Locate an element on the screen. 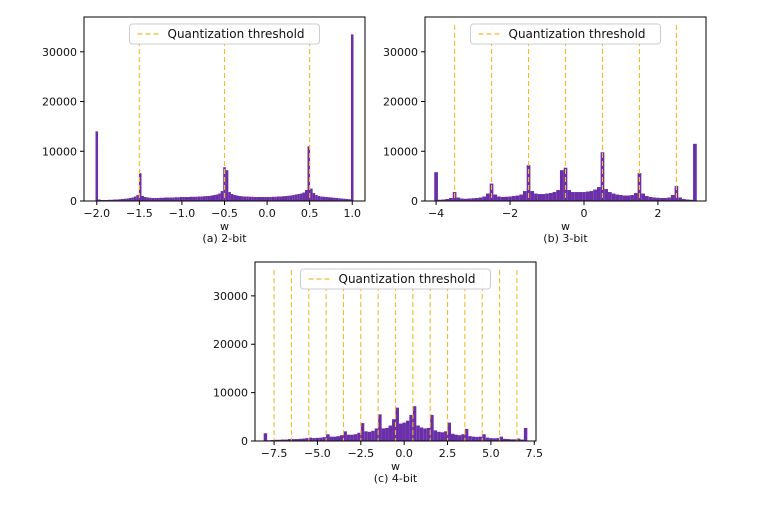  x-tick-label: 0 is located at coordinates (583, 213).